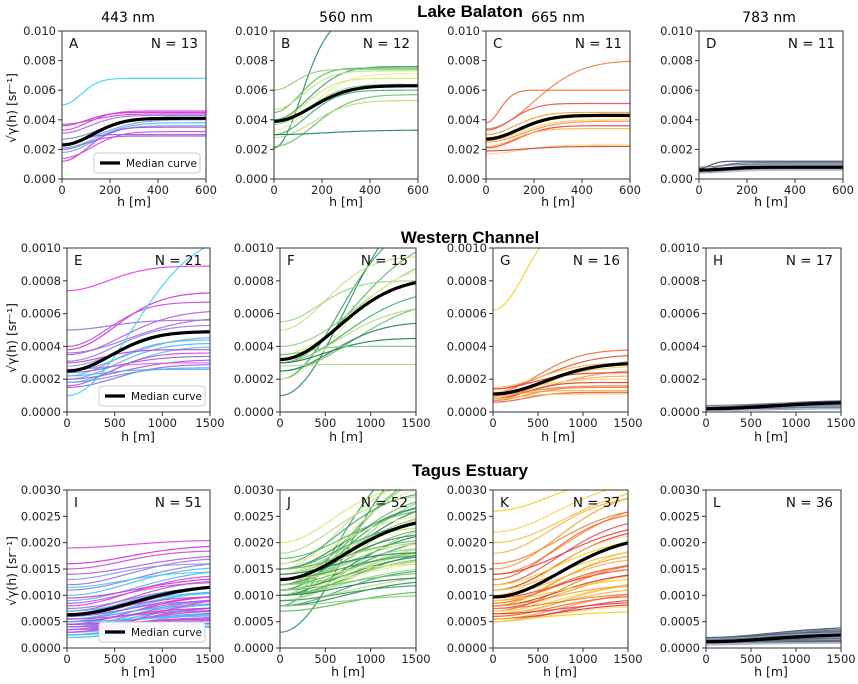  What do you see at coordinates (39, 31) in the screenshot?
I see `y-tick-label-a-5: 0.010` at bounding box center [39, 31].